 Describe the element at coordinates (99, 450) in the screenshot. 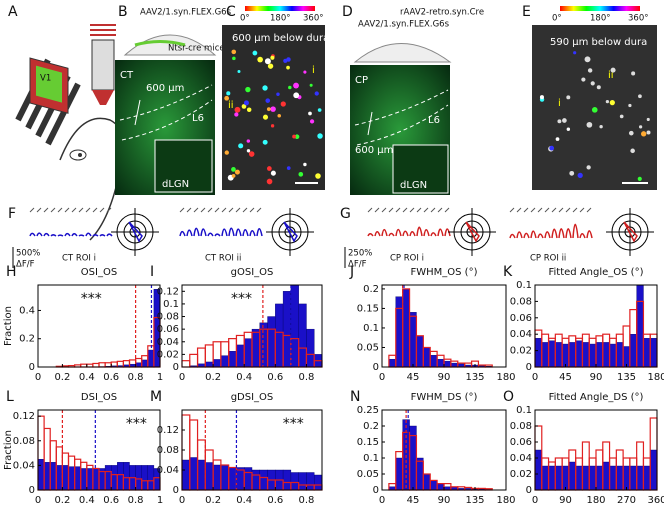

I see `plot-frame` at that location.